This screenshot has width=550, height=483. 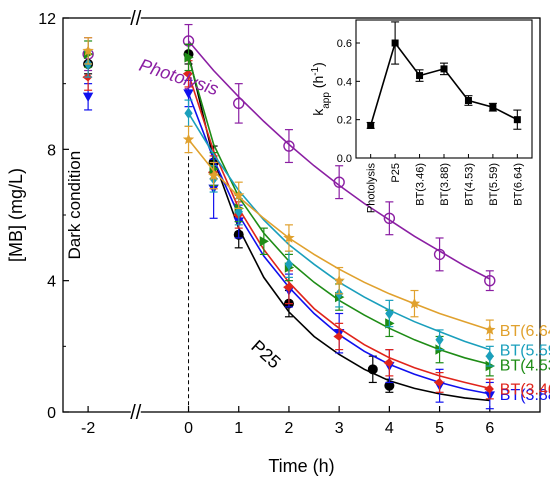 I want to click on x-tick-label: 3, so click(x=339, y=428).